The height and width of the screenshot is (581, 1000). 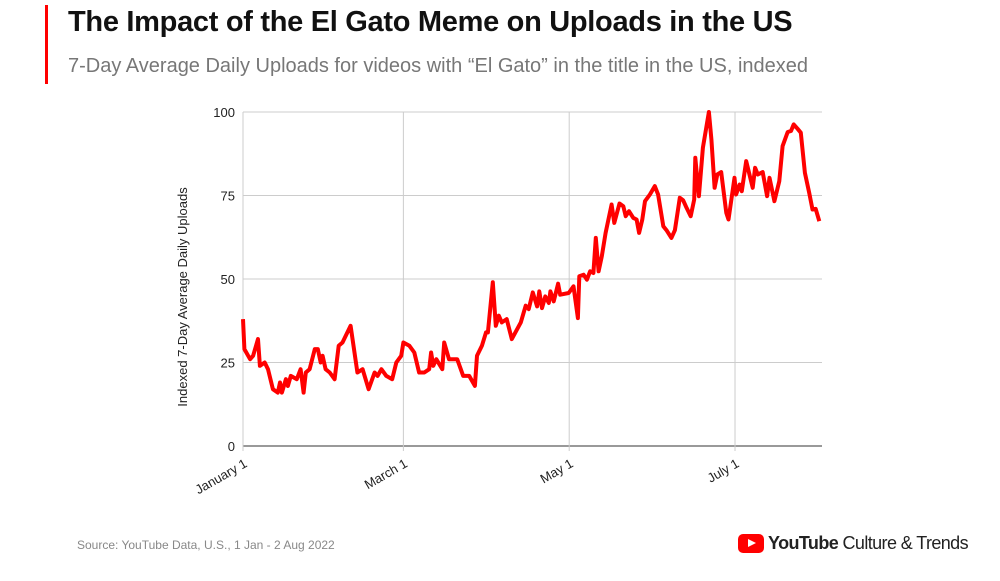 I want to click on y-axis-label: Indexed 7-Day Average Daily Uploads, so click(x=182, y=297).